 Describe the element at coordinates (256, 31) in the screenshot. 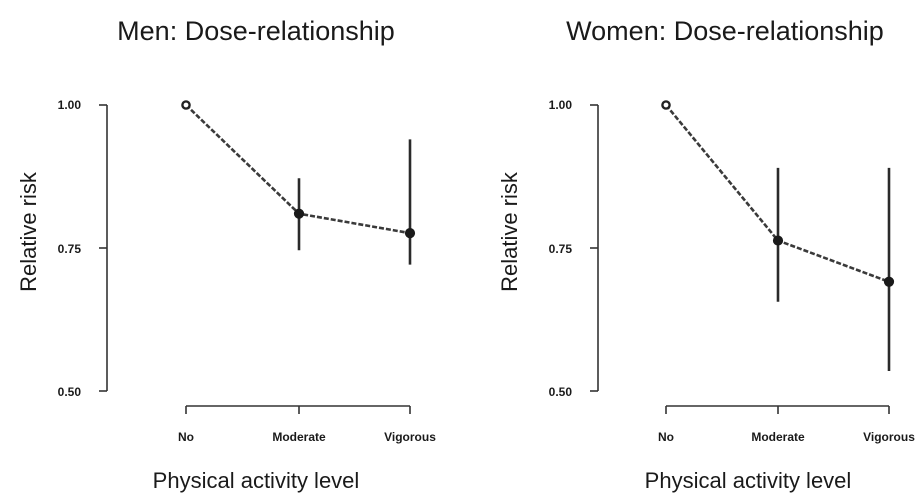

I see `chart-title: Men: Dose-relationship` at that location.